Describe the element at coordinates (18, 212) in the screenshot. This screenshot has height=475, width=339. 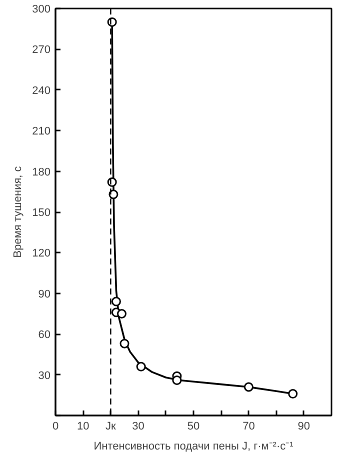
I see `y-axis-title: Время тушения, с` at that location.